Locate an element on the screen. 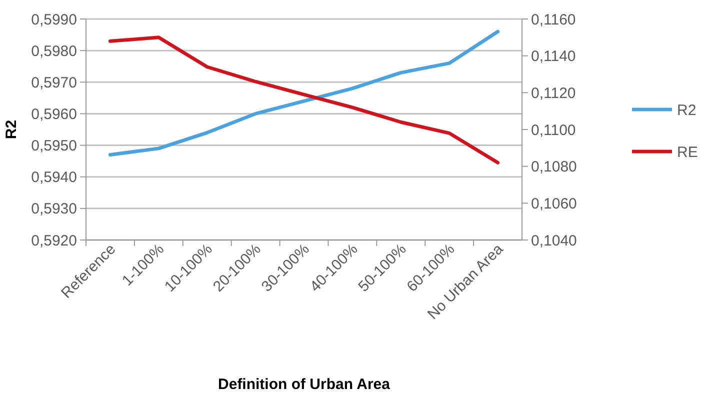 The width and height of the screenshot is (722, 401). legend-label: R2 is located at coordinates (686, 110).